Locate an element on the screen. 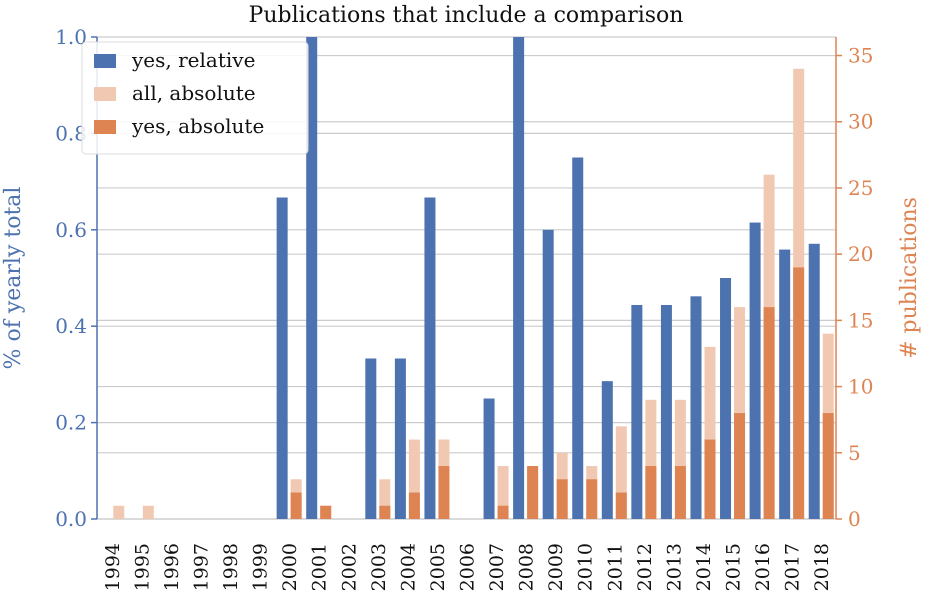  x-tick-label: 1998 is located at coordinates (231, 567).